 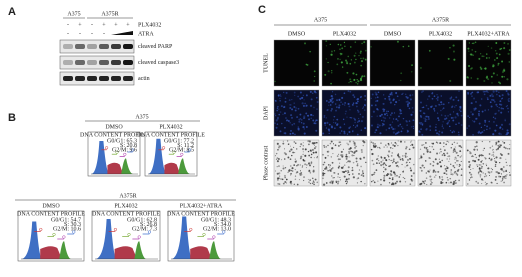 What do you see at coordinates (344, 63) in the screenshot?
I see `micrograph` at bounding box center [344, 63].